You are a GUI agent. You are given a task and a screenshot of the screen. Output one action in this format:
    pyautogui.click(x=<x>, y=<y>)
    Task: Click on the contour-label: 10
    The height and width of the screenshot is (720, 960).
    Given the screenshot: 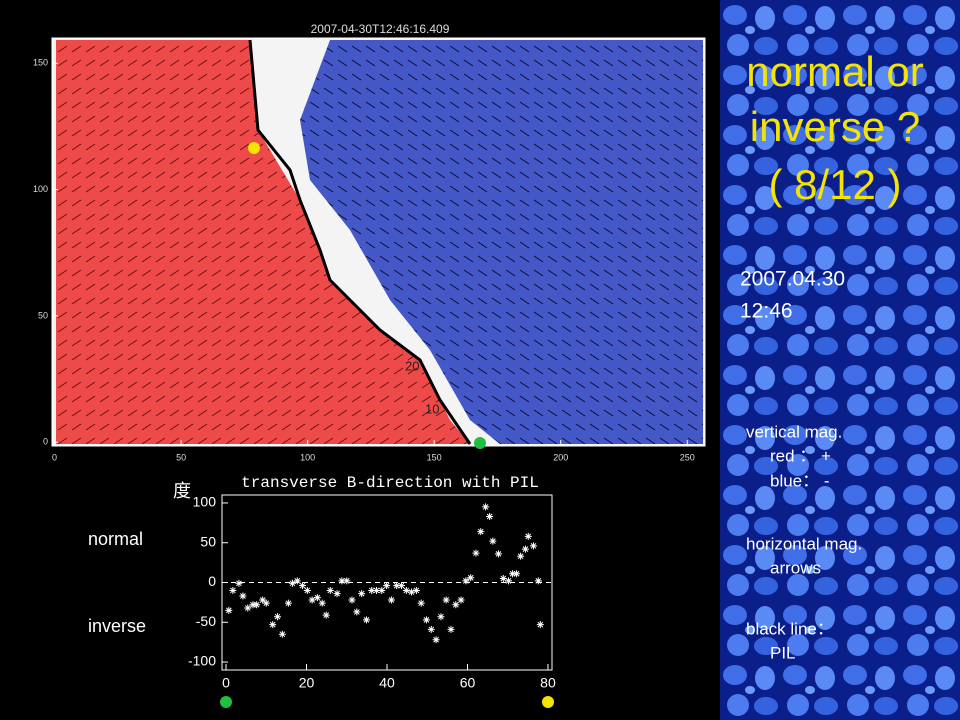 What is the action you would take?
    pyautogui.click(x=432, y=408)
    